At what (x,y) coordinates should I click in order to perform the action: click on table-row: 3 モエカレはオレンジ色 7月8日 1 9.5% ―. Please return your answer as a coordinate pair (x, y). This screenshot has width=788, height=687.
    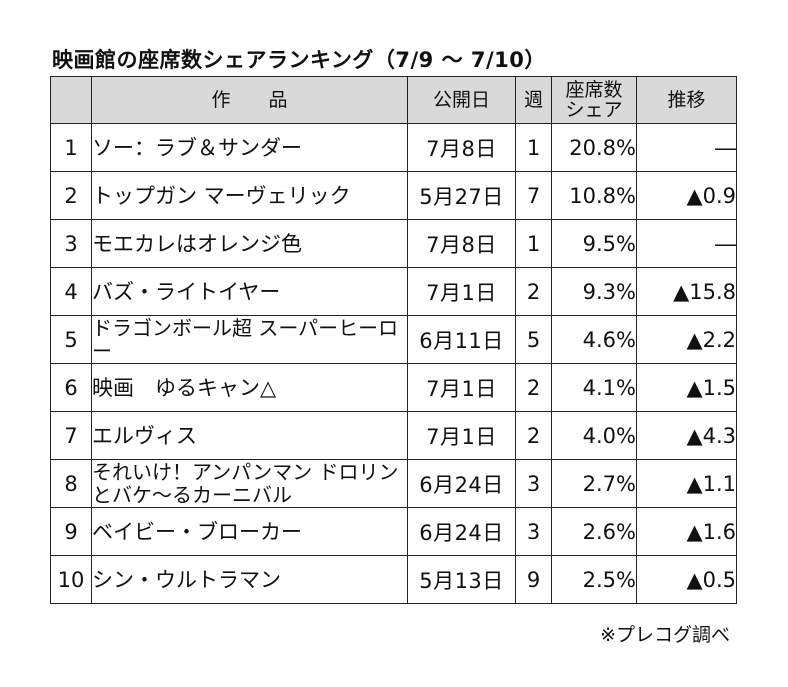
    Looking at the image, I should click on (393, 243).